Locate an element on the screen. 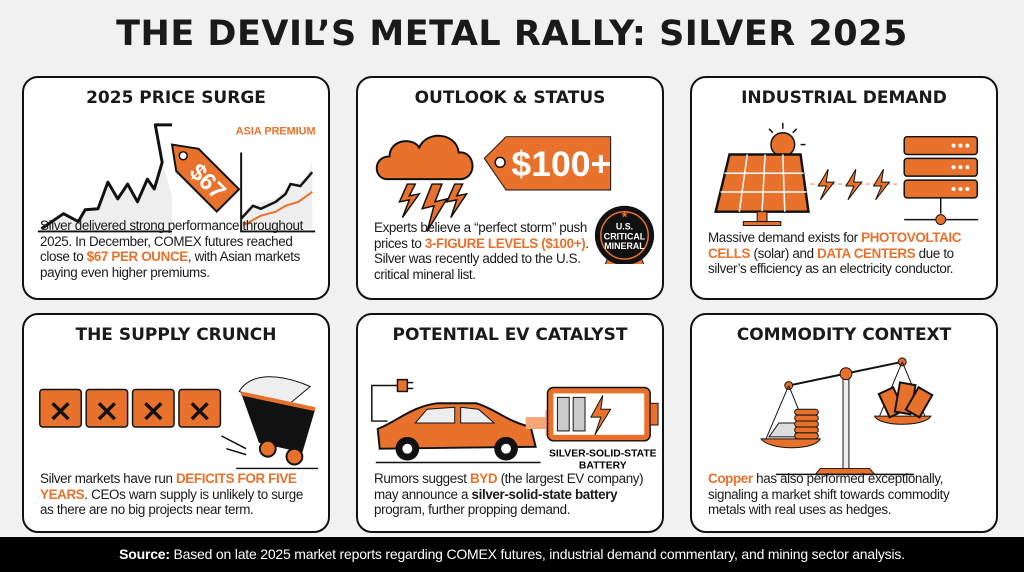 Image resolution: width=1024 pixels, height=572 pixels. mine-cart-icon is located at coordinates (270, 423).